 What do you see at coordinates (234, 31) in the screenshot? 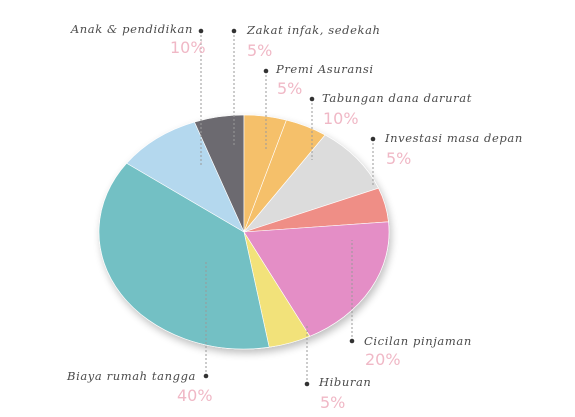
I see `leader-dot-zakat-infak-sedekah` at bounding box center [234, 31].